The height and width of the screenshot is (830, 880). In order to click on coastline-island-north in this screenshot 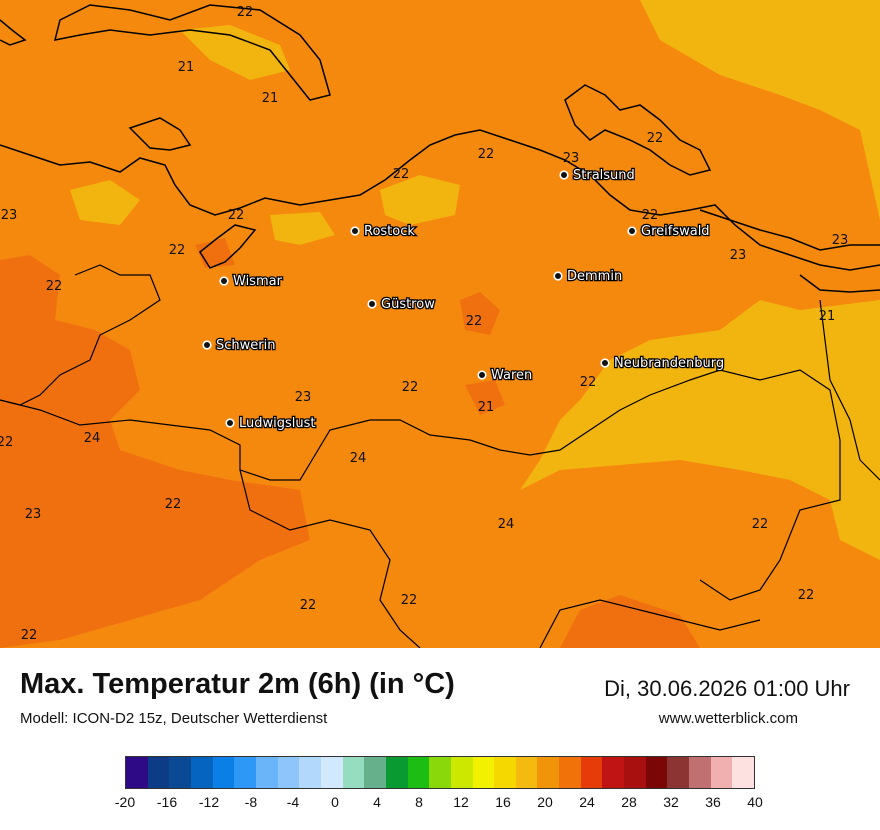, I will do `click(192, 52)`.